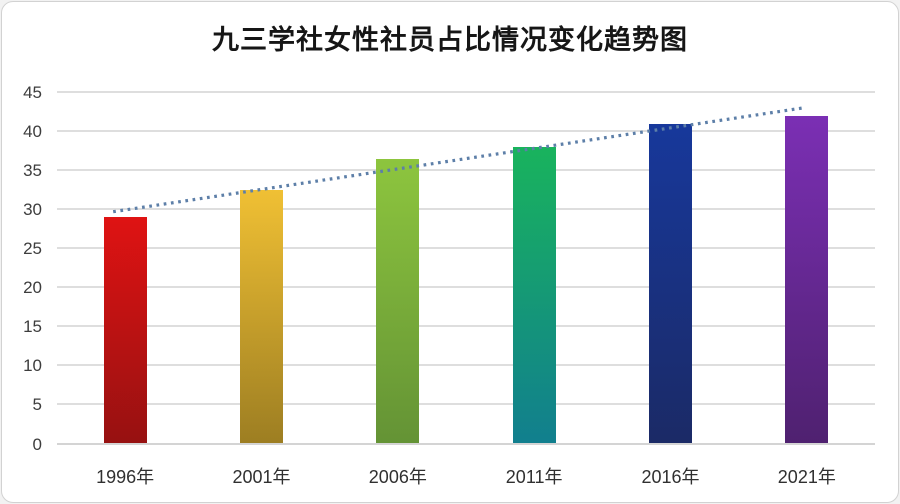 The width and height of the screenshot is (900, 504). Describe the element at coordinates (32, 210) in the screenshot. I see `y-axis-label: 30` at that location.